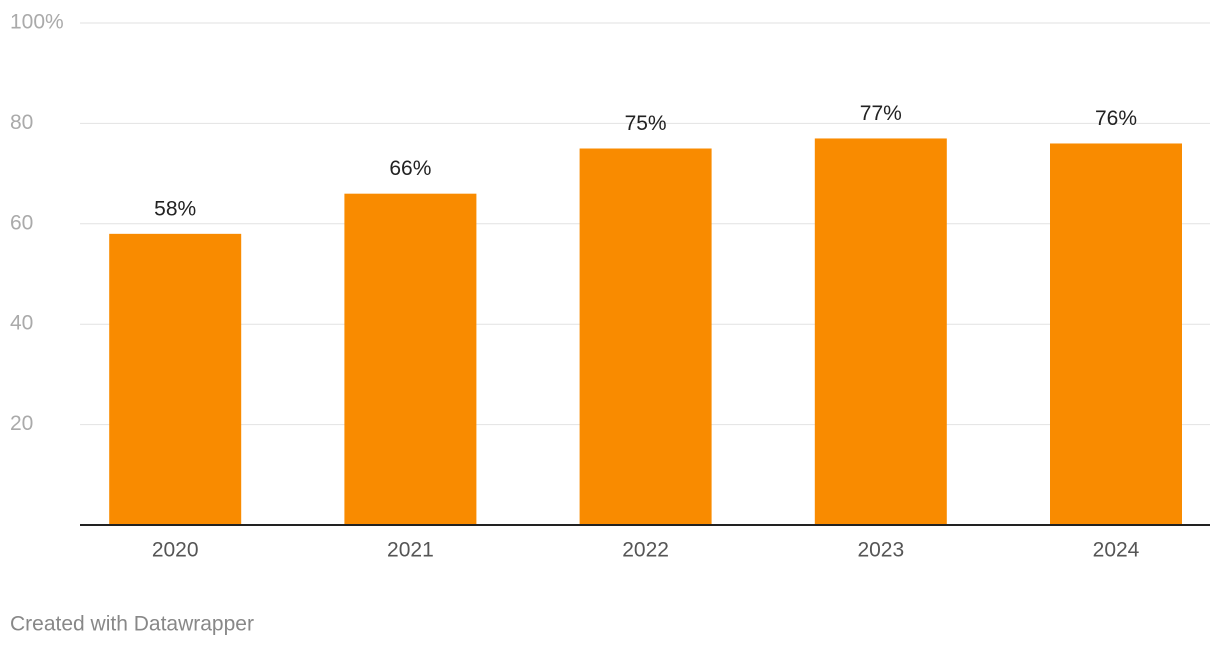 This screenshot has width=1220, height=648. I want to click on value-label: 58%, so click(175, 208).